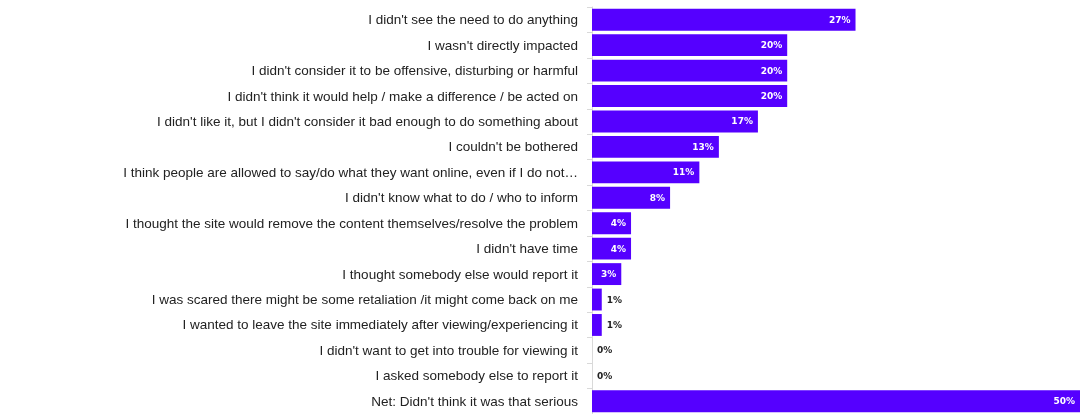 The image size is (1080, 414). Describe the element at coordinates (475, 401) in the screenshot. I see `y-tick-label: Net: Didn't think it was that serious` at that location.